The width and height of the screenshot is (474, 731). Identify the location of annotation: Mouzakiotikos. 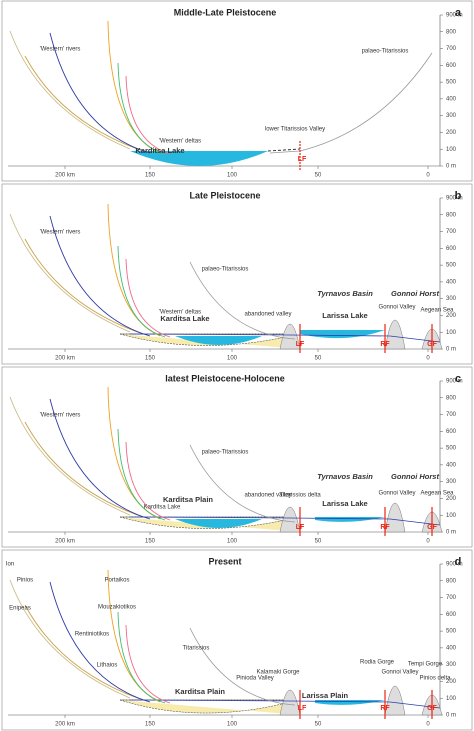
(117, 608).